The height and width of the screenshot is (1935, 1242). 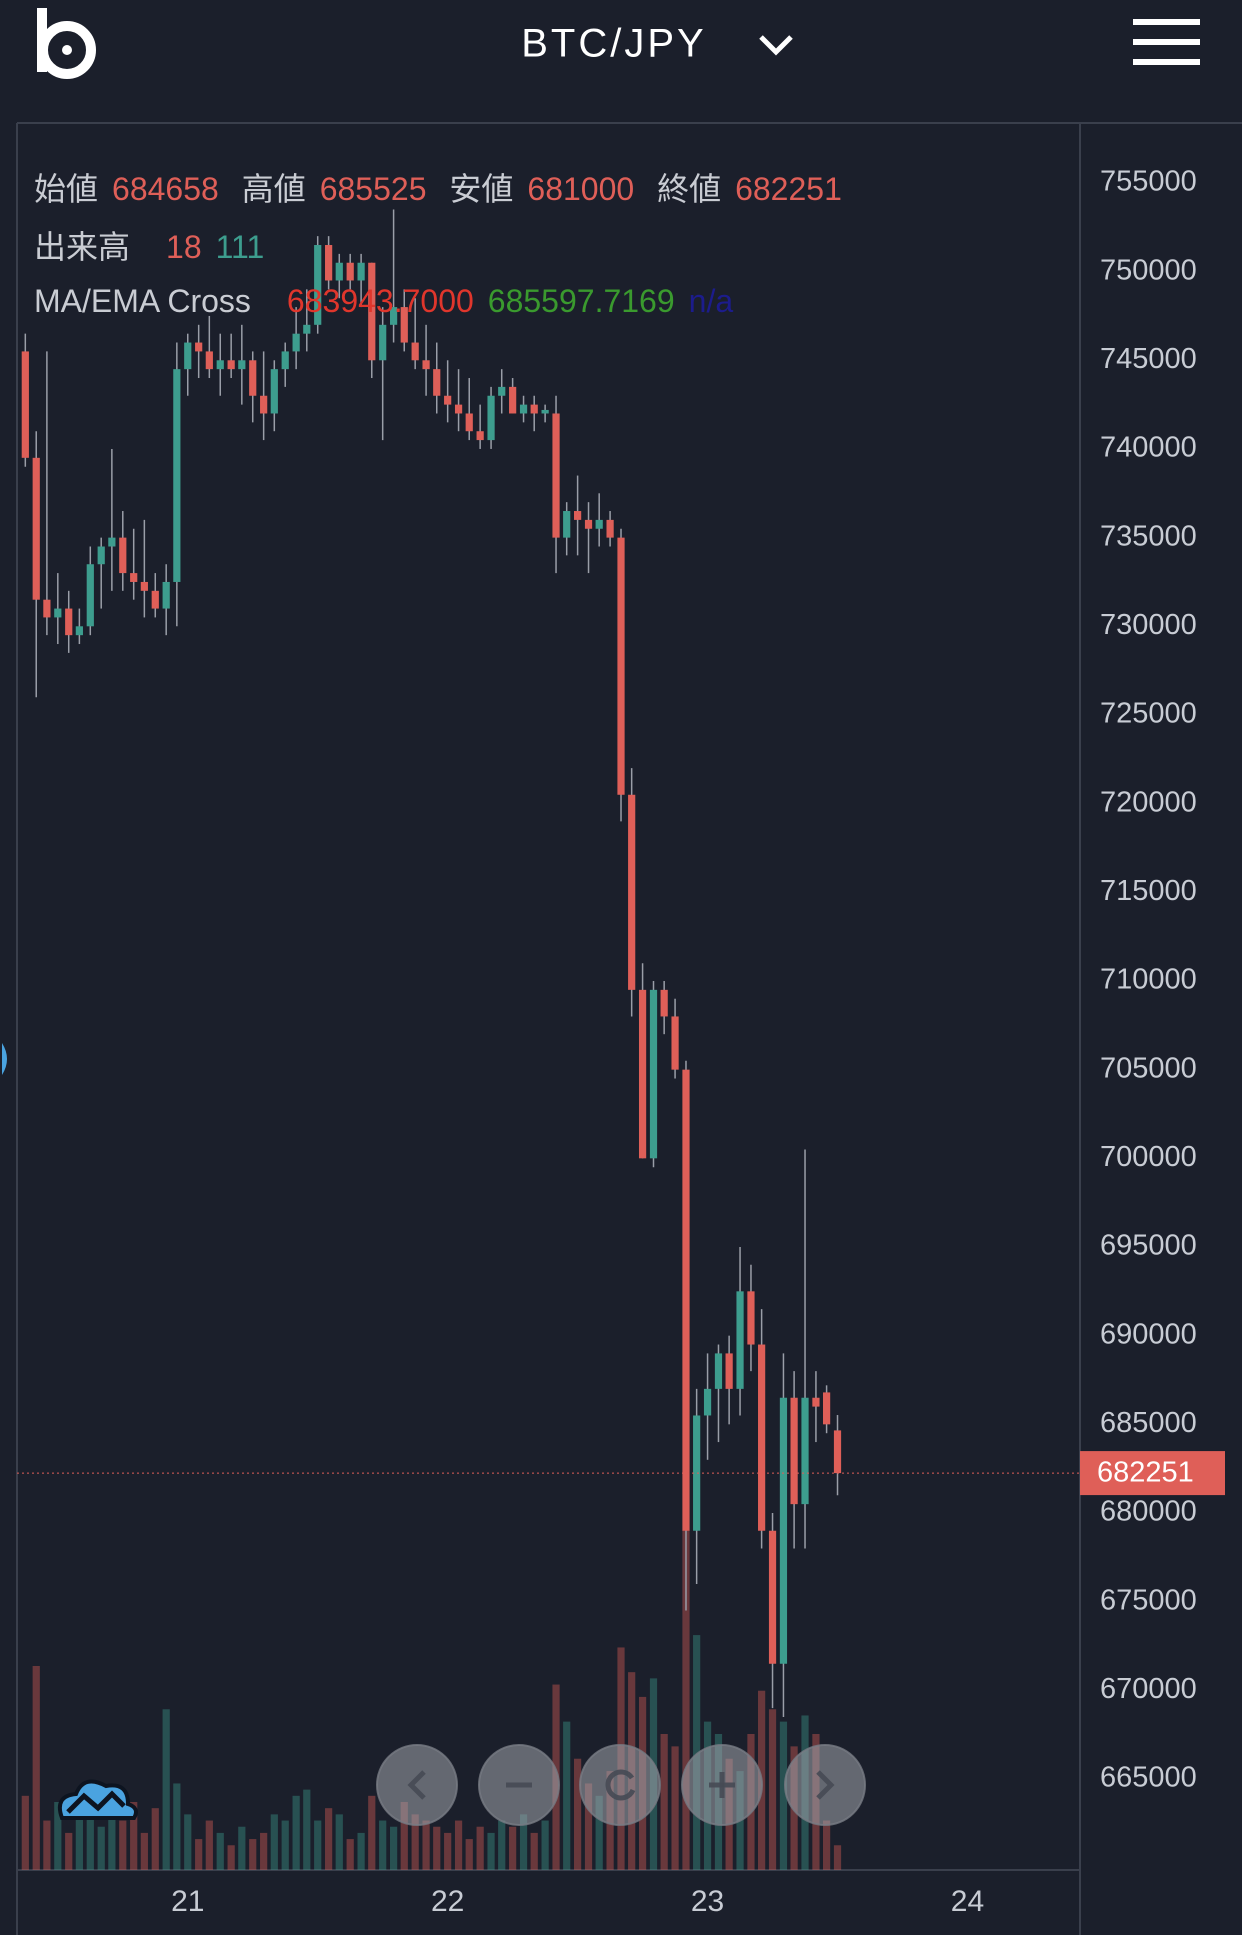 I want to click on reset-icon, so click(x=620, y=1785).